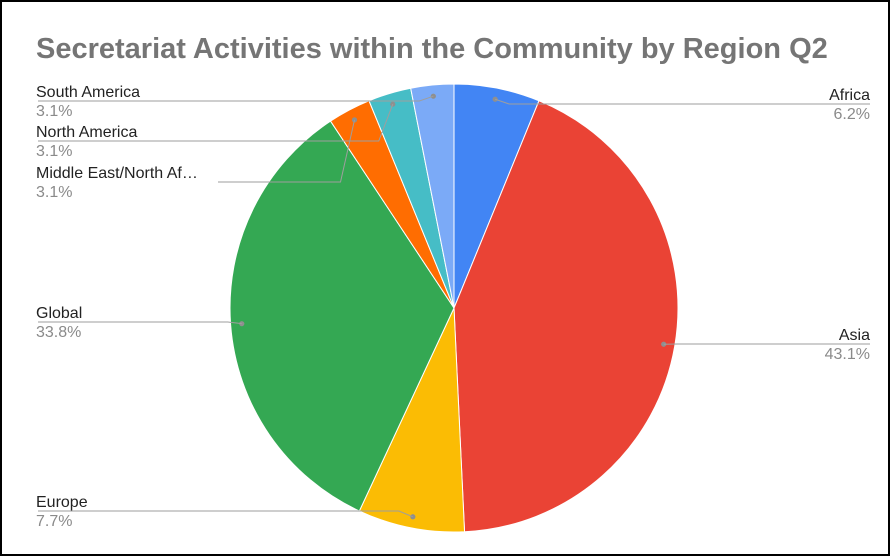 The height and width of the screenshot is (556, 890). Describe the element at coordinates (59, 313) in the screenshot. I see `slice-label-global: Global` at that location.